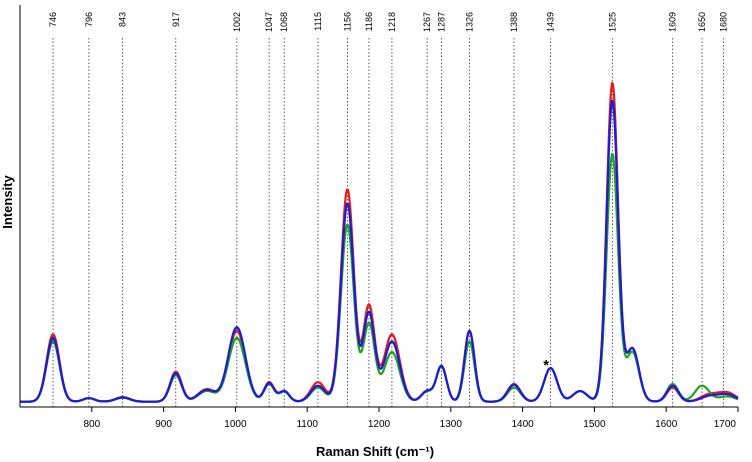 The image size is (752, 462). Describe the element at coordinates (594, 424) in the screenshot. I see `x-tick-label: 1500` at that location.